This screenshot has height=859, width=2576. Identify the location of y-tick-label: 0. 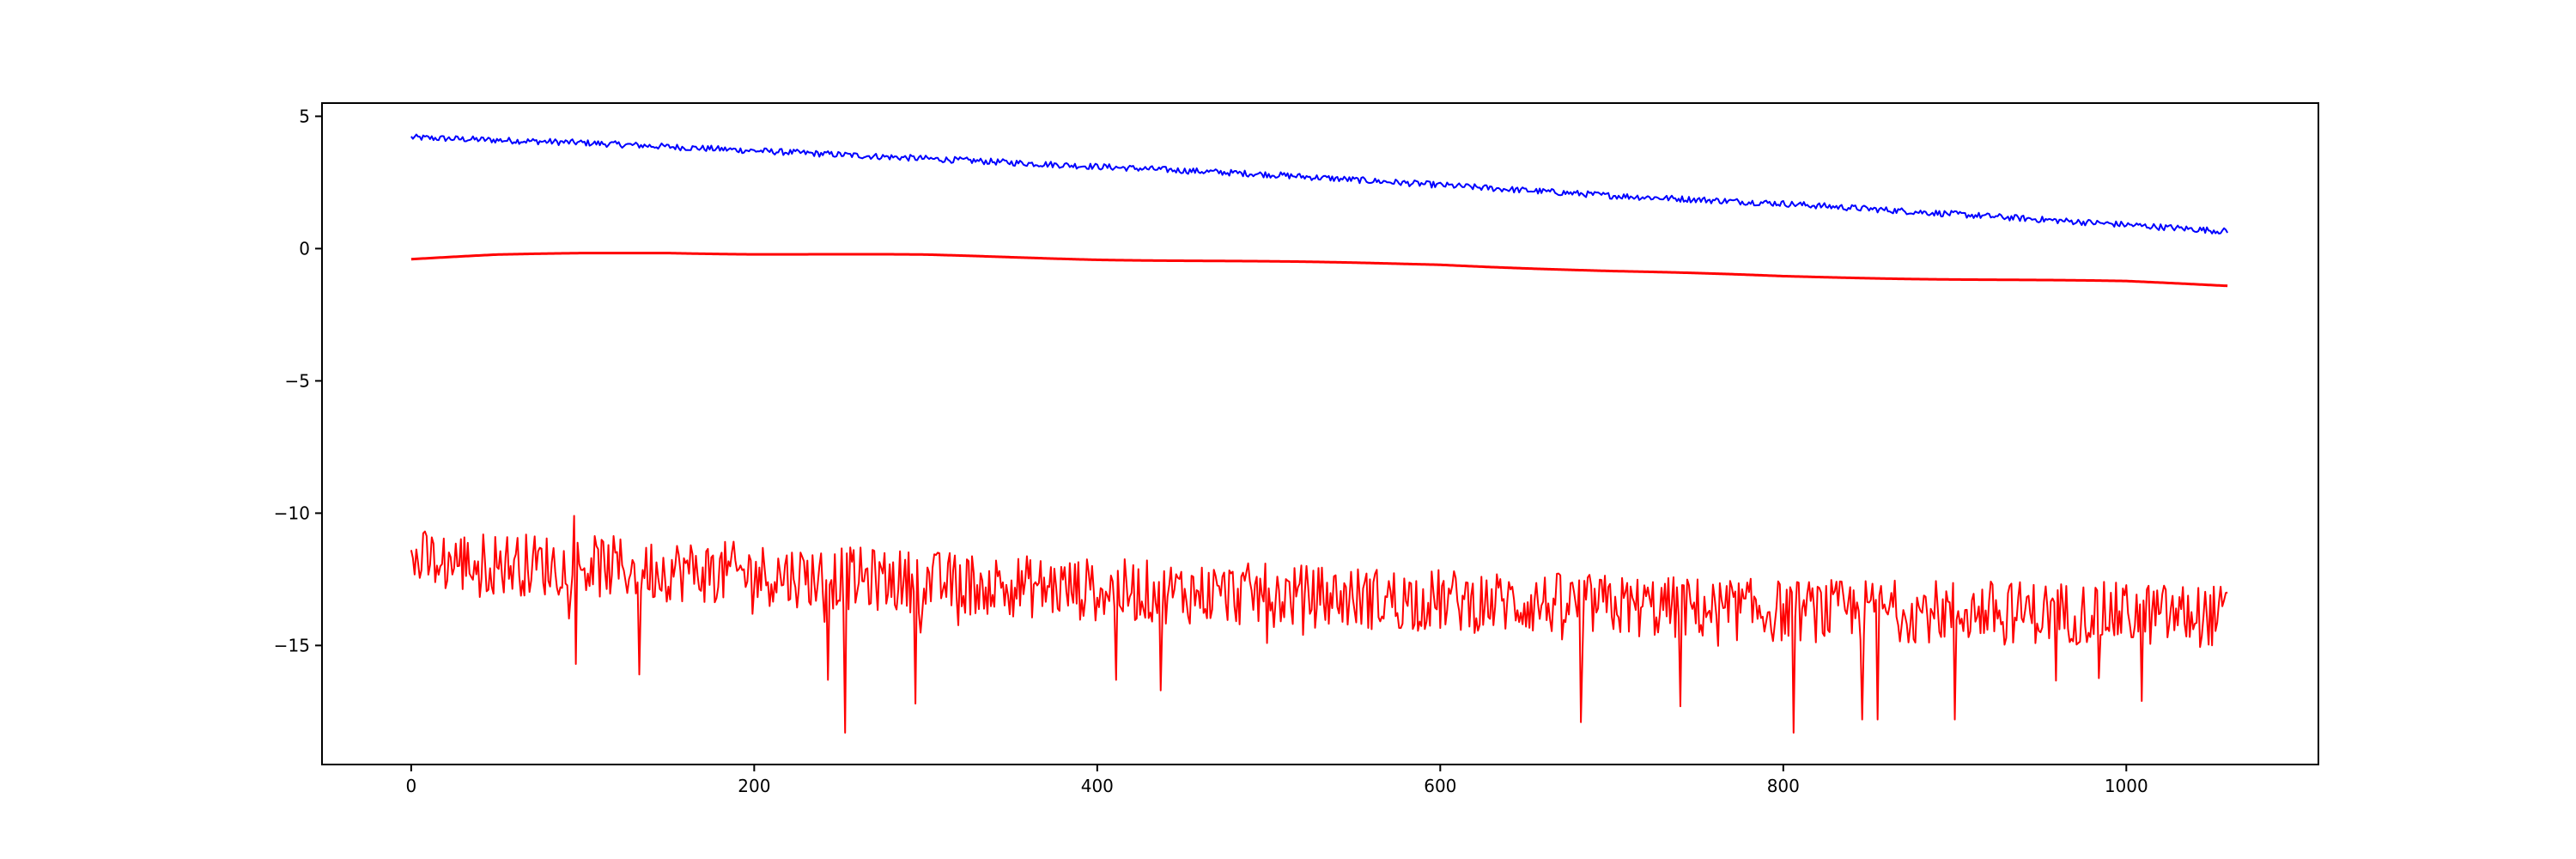
(304, 249).